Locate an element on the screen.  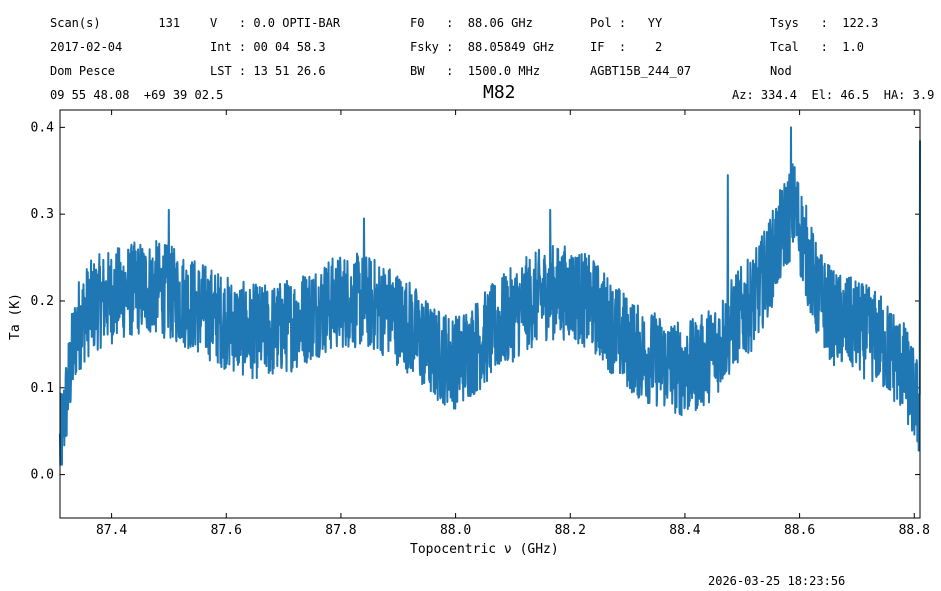
header-tcal: Tcal : 1.0 is located at coordinates (817, 47).